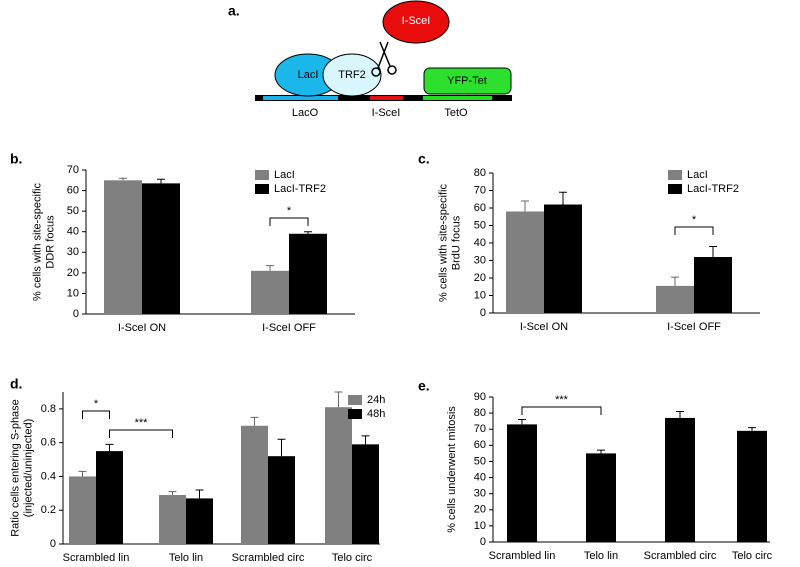 This screenshot has width=800, height=567. What do you see at coordinates (384, 59) in the screenshot?
I see `scissors` at bounding box center [384, 59].